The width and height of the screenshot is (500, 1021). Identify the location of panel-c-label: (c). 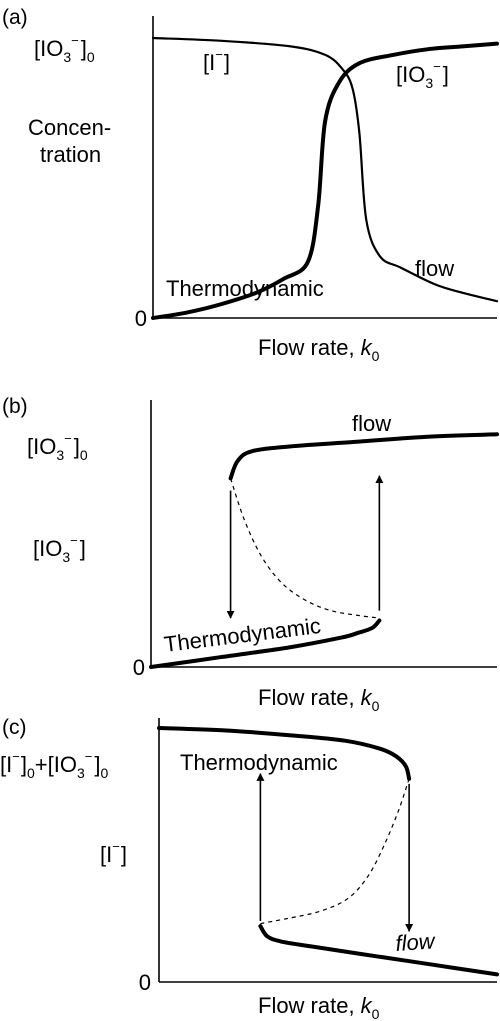
(14, 727).